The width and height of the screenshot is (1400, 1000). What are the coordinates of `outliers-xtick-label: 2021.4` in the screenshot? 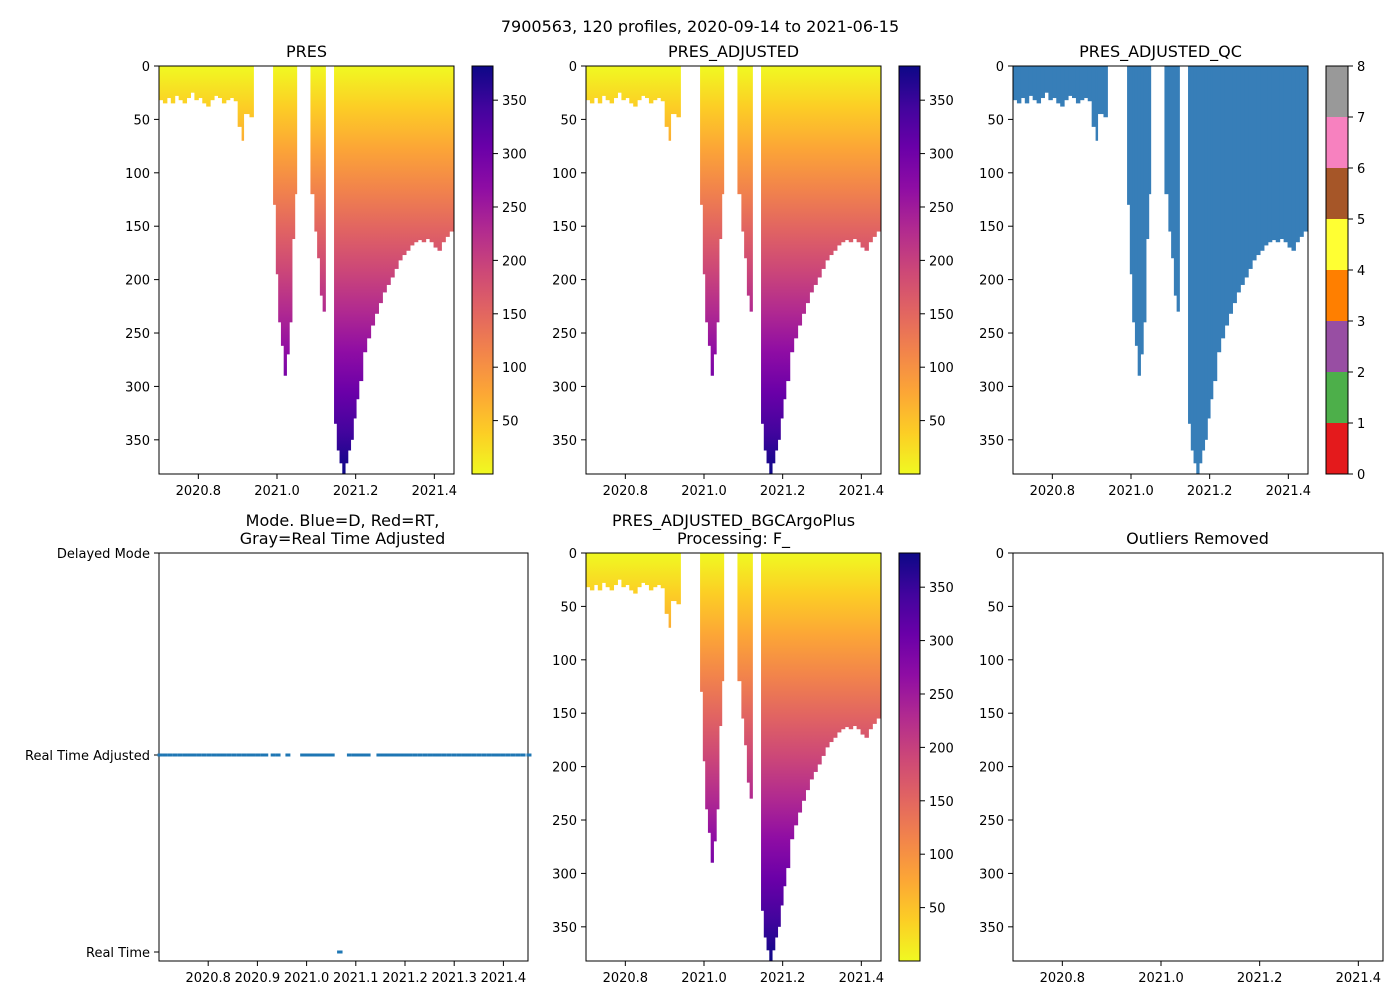 It's located at (1359, 978).